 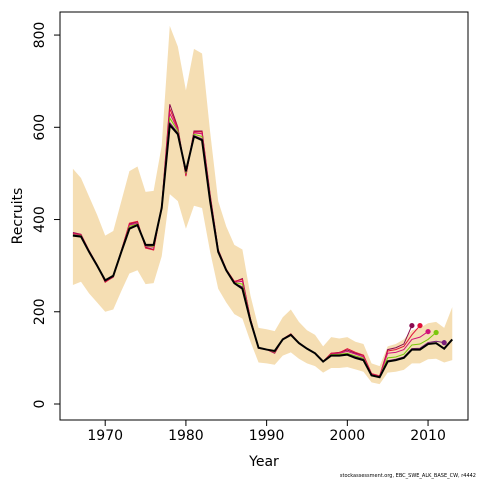 What do you see at coordinates (40, 35) in the screenshot?
I see `y-tick-label: 800` at bounding box center [40, 35].